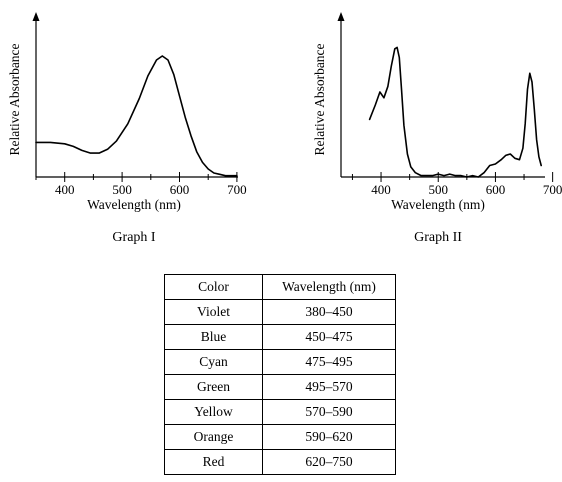 This screenshot has width=562, height=482. Describe the element at coordinates (213, 337) in the screenshot. I see `table-cell-color: Blue` at that location.